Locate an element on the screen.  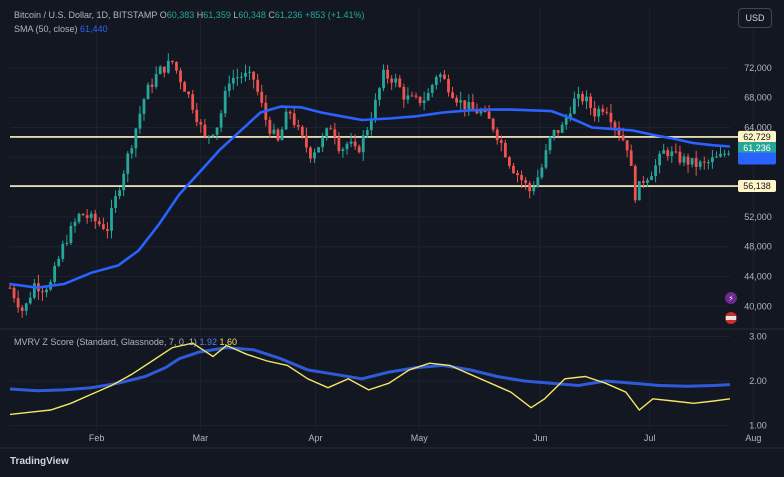
sma-legend: SMA (50, close) 61,440 is located at coordinates (61, 29).